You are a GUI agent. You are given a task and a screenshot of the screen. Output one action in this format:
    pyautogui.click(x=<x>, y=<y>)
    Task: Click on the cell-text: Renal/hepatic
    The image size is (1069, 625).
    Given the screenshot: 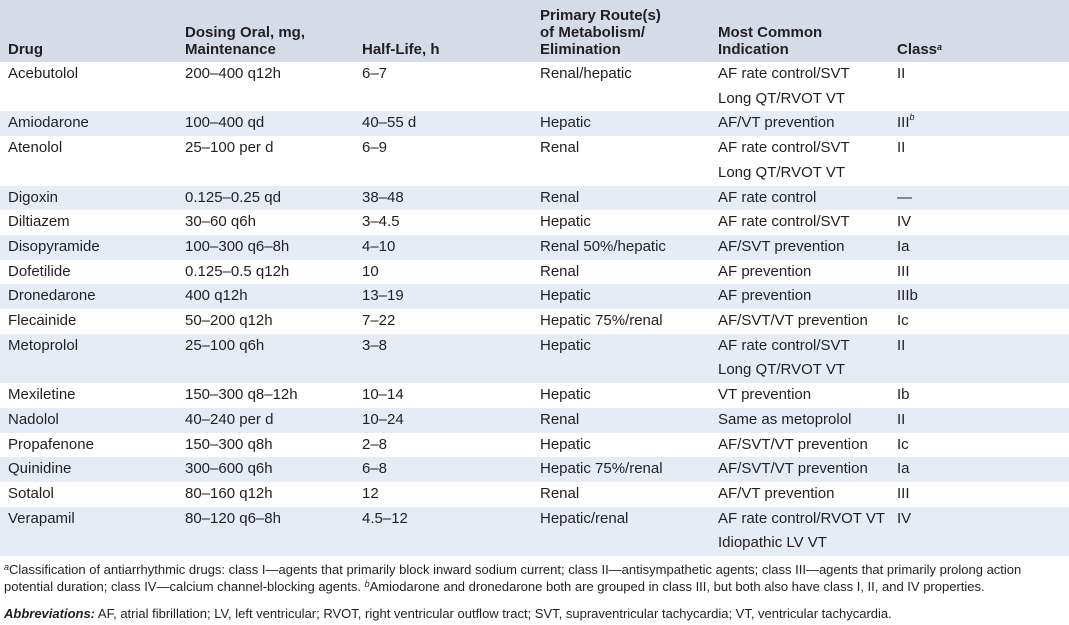 What is the action you would take?
    pyautogui.click(x=586, y=73)
    